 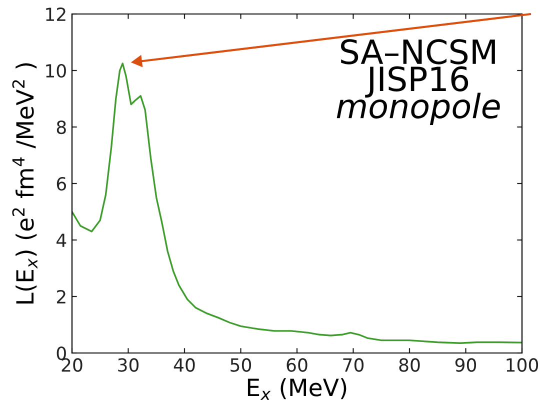 I want to click on x-tick-label: 20, so click(x=72, y=365).